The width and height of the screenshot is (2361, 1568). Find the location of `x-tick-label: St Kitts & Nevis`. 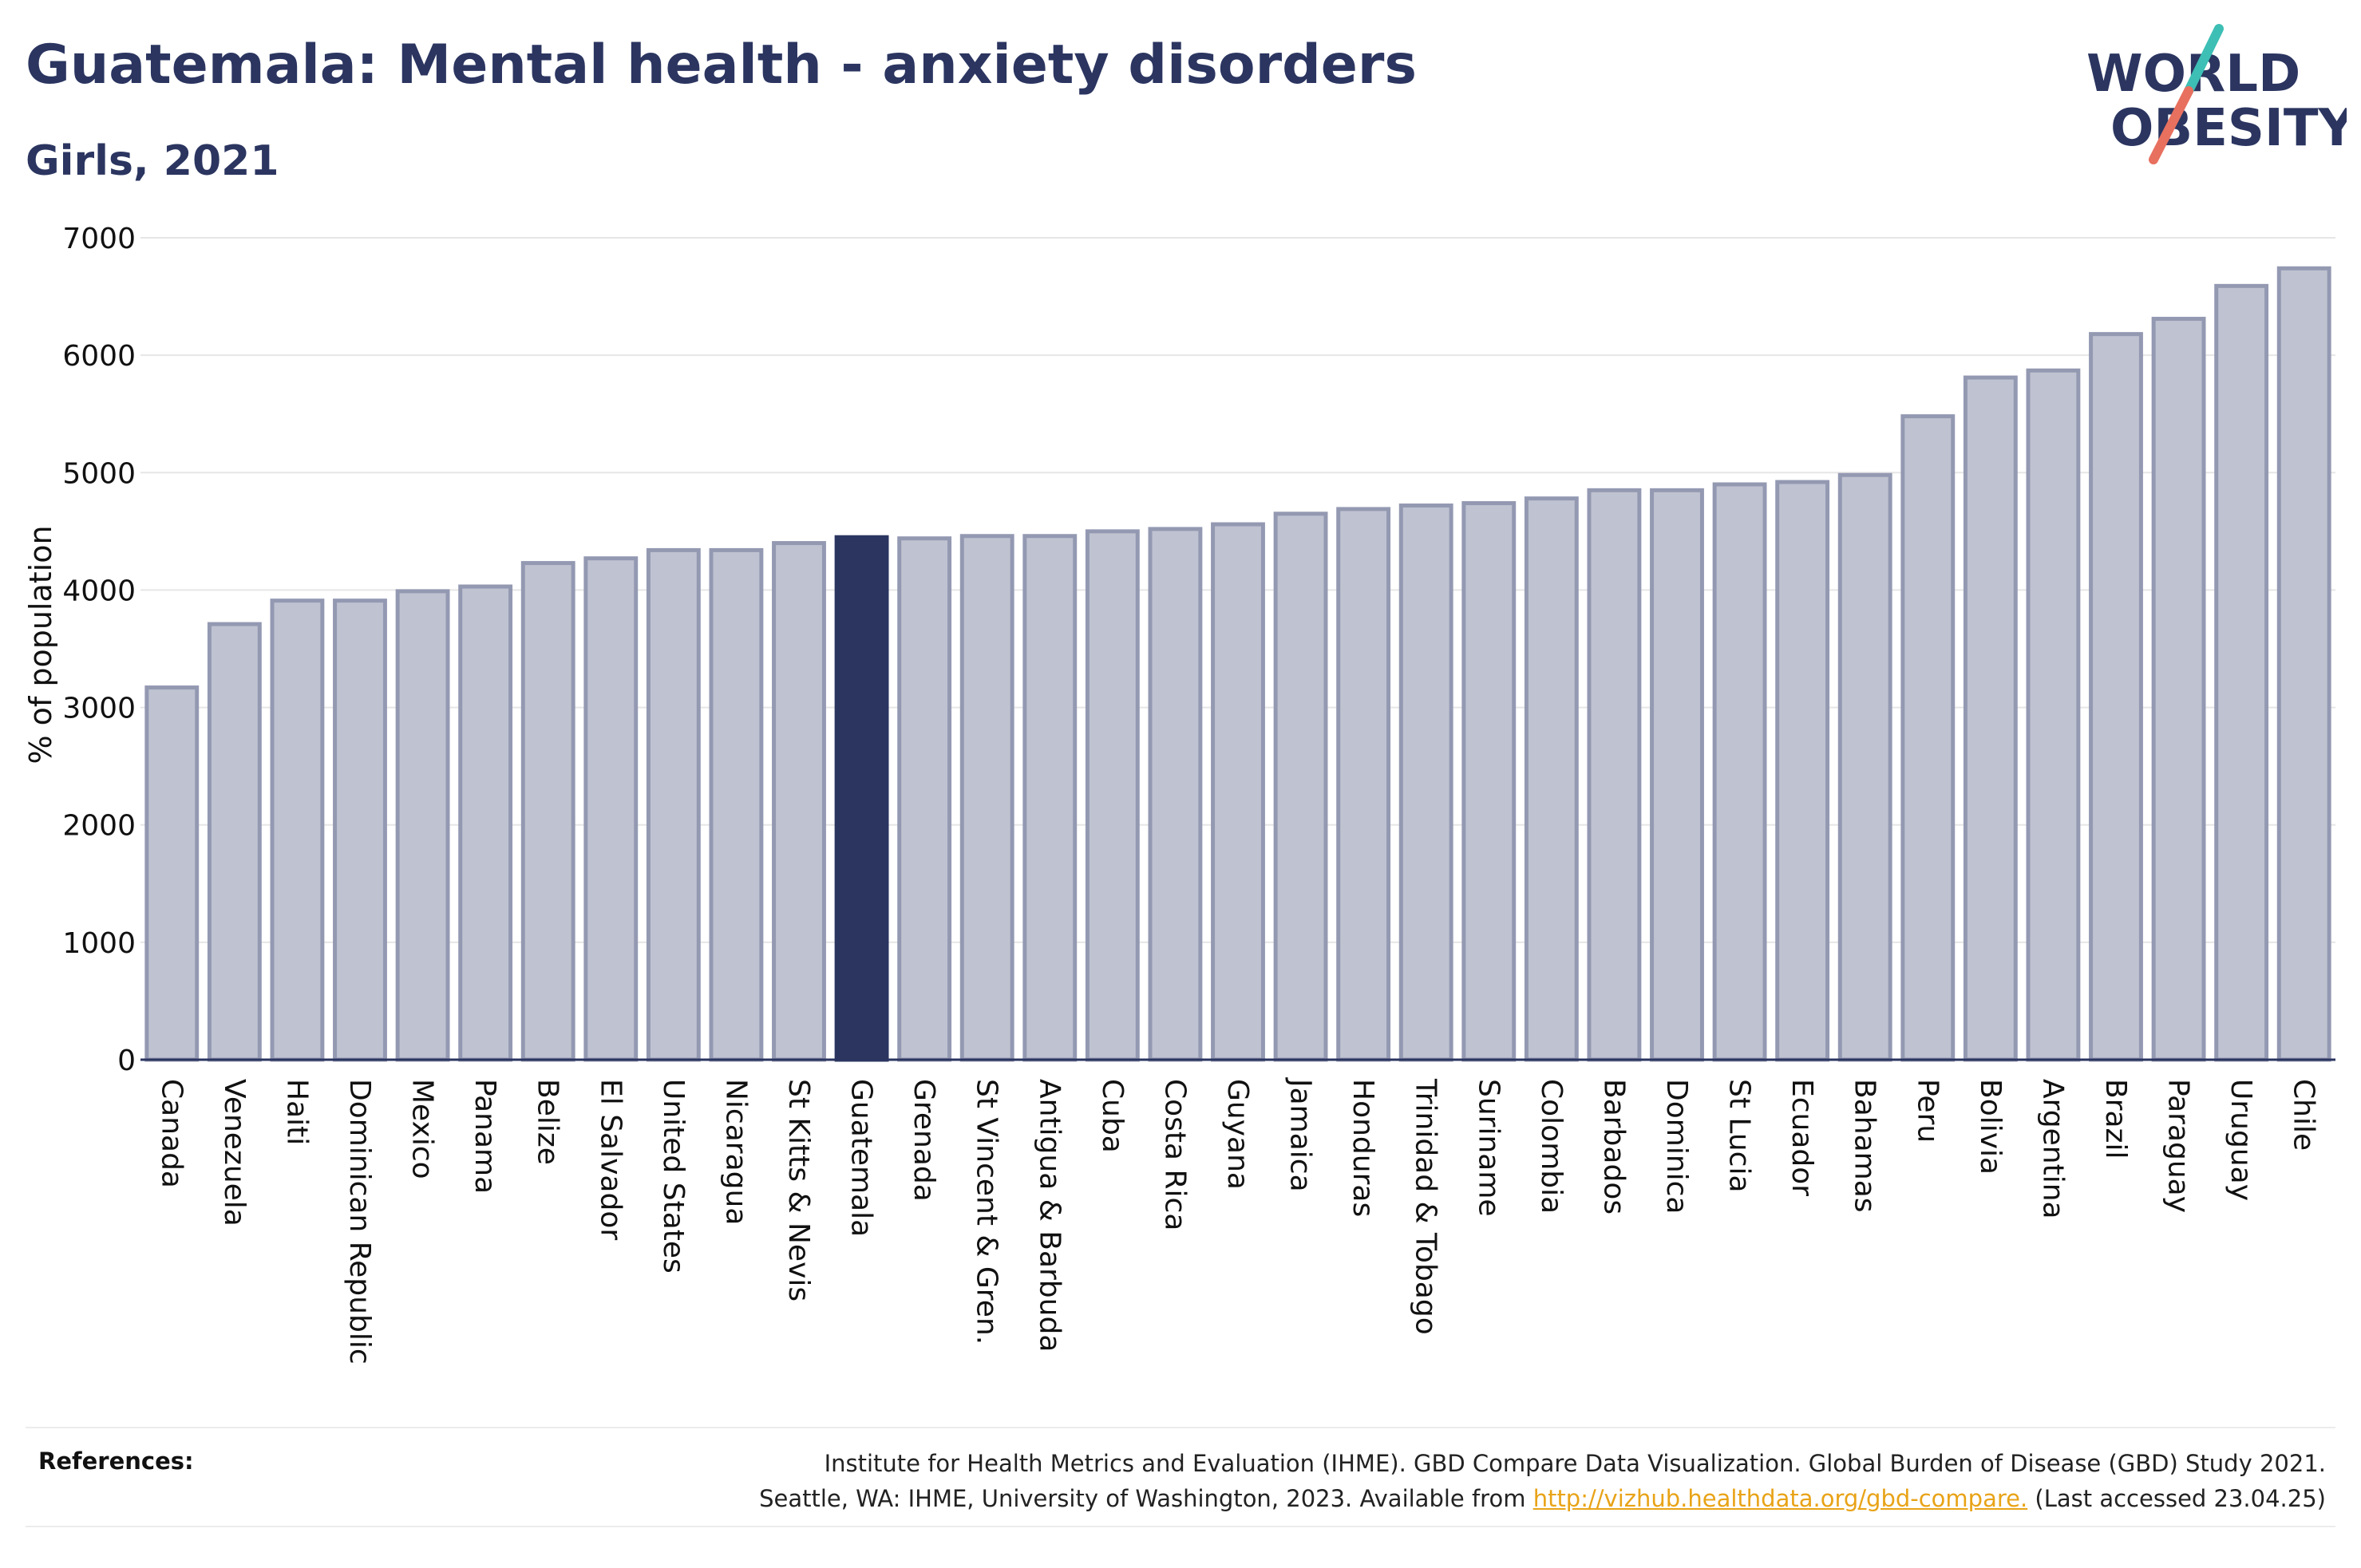

x-tick-label: St Kitts & Nevis is located at coordinates (798, 1190).